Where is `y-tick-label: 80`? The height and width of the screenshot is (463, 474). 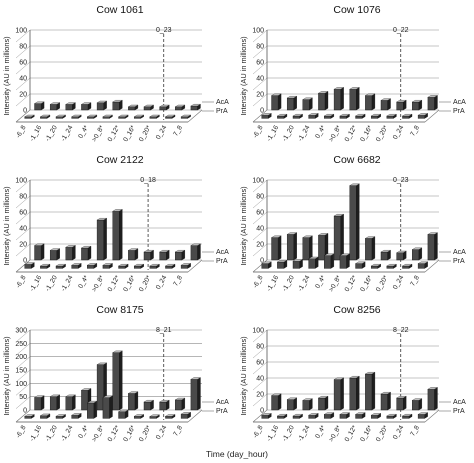
y-tick-label: 80 is located at coordinates (23, 197).